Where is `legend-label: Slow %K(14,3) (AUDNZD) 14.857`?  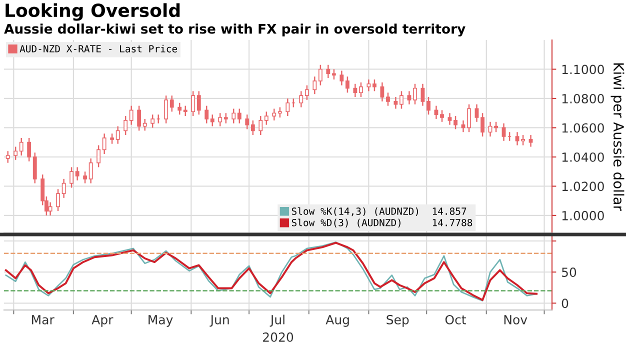 legend-label: Slow %K(14,3) (AUDNZD) 14.857 is located at coordinates (379, 211).